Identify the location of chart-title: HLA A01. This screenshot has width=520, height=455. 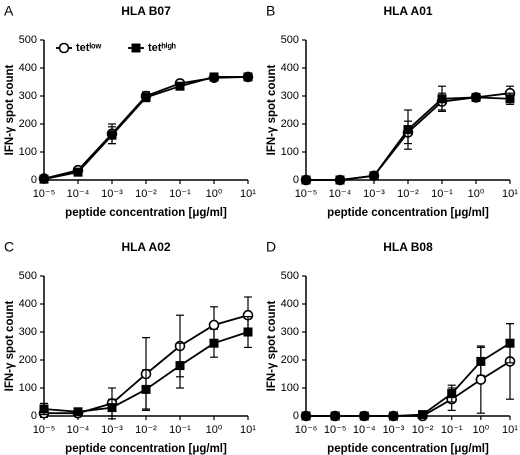
(407, 11).